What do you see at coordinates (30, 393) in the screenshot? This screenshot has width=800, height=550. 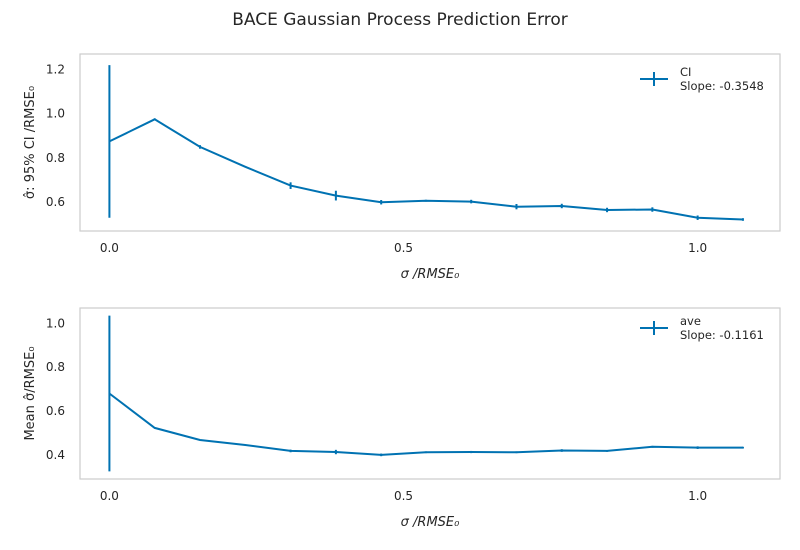 I see `y-axis-label: Mean σ̂/RMSE₀` at bounding box center [30, 393].